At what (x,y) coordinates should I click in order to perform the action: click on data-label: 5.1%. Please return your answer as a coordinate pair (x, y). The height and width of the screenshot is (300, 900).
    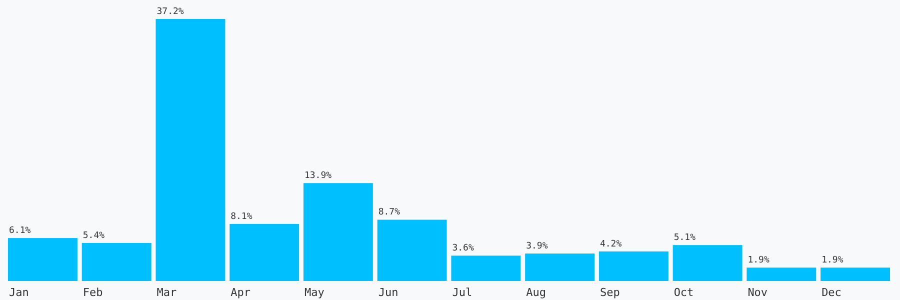
    Looking at the image, I should click on (685, 238).